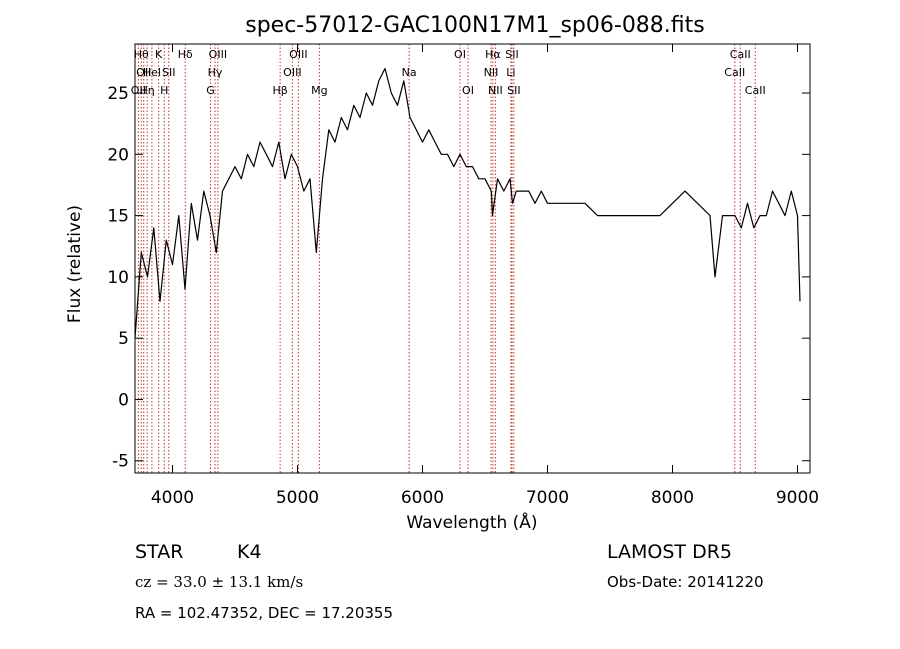 This screenshot has height=649, width=900. I want to click on line-label: Mg, so click(319, 90).